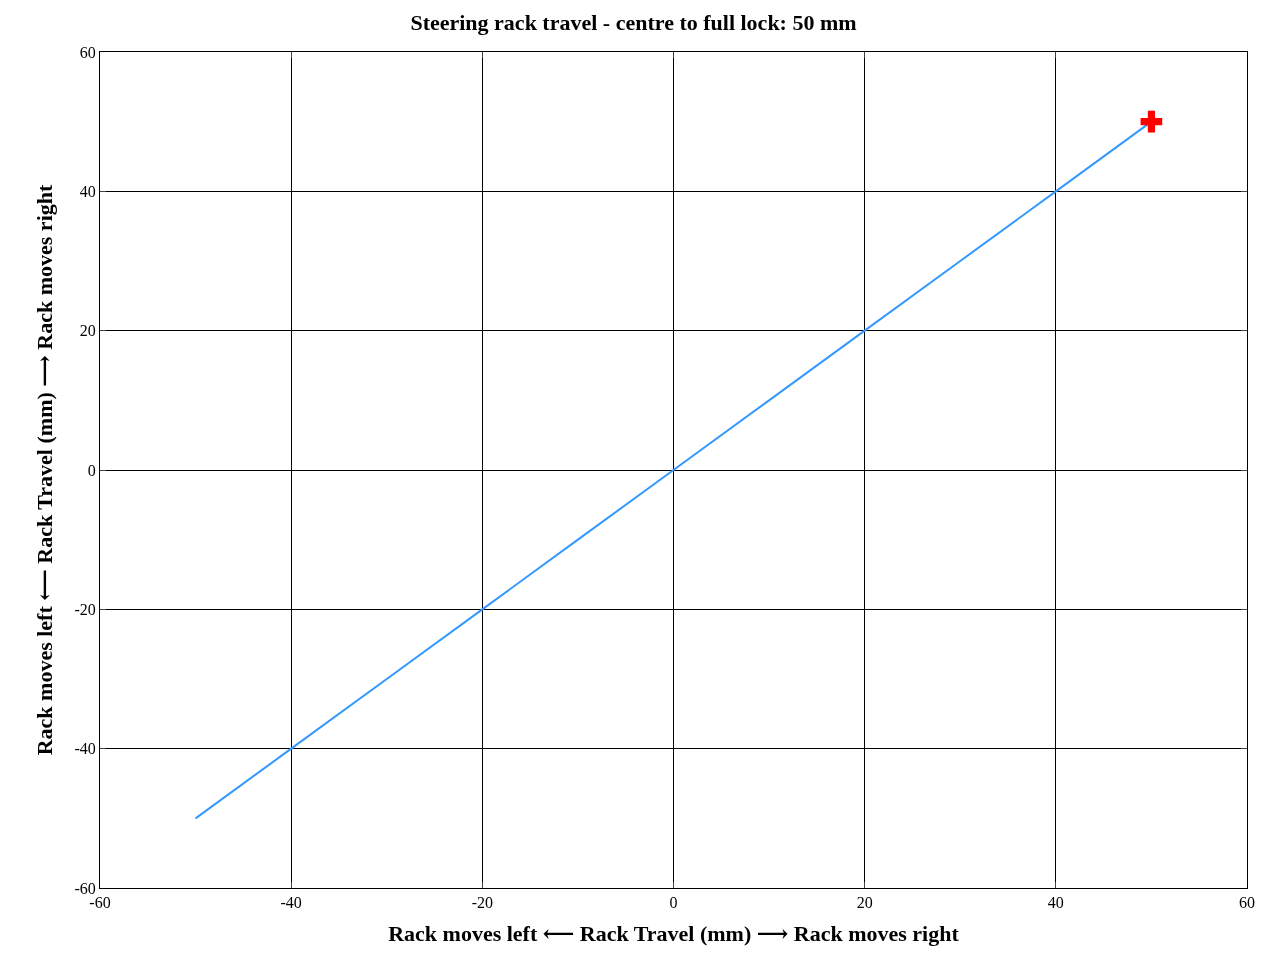  What do you see at coordinates (45, 470) in the screenshot?
I see `y-axis-title: Rack moves left ⟵ Rack Travel (mm) ⟶ Rack moves right` at bounding box center [45, 470].